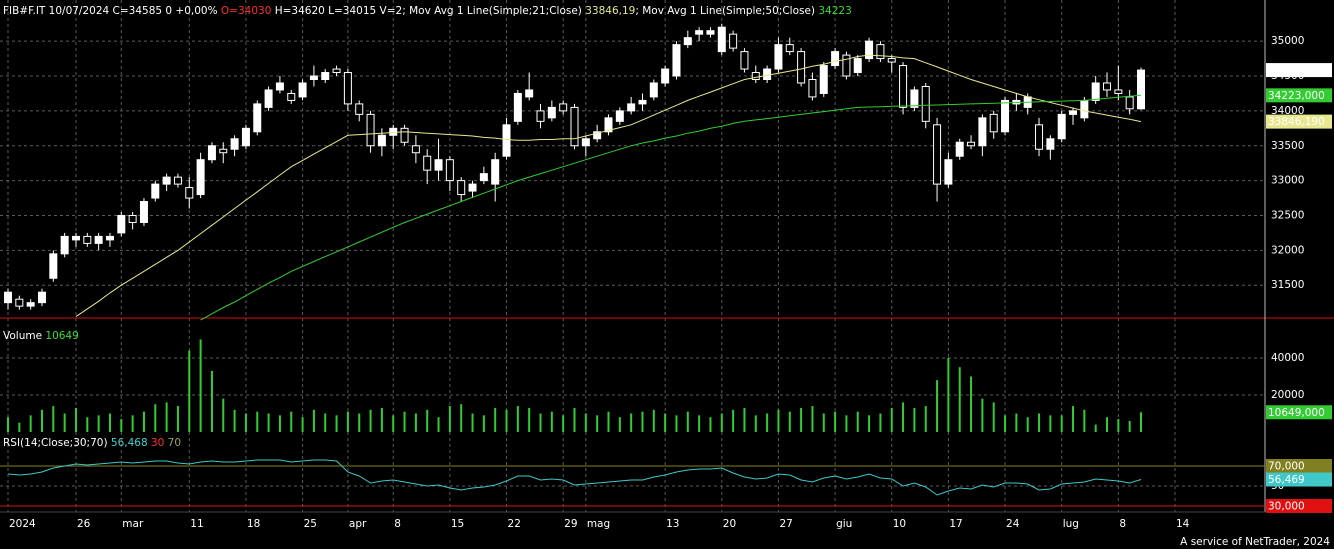 The image size is (1334, 549). Describe the element at coordinates (1296, 413) in the screenshot. I see `last-value-label: 10649,000` at that location.